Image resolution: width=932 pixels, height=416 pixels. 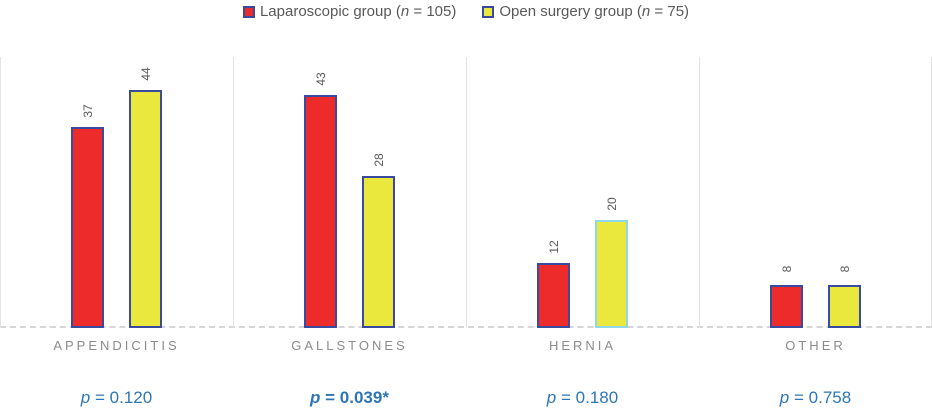 What do you see at coordinates (786, 306) in the screenshot?
I see `bar-laparoscopic-other` at bounding box center [786, 306].